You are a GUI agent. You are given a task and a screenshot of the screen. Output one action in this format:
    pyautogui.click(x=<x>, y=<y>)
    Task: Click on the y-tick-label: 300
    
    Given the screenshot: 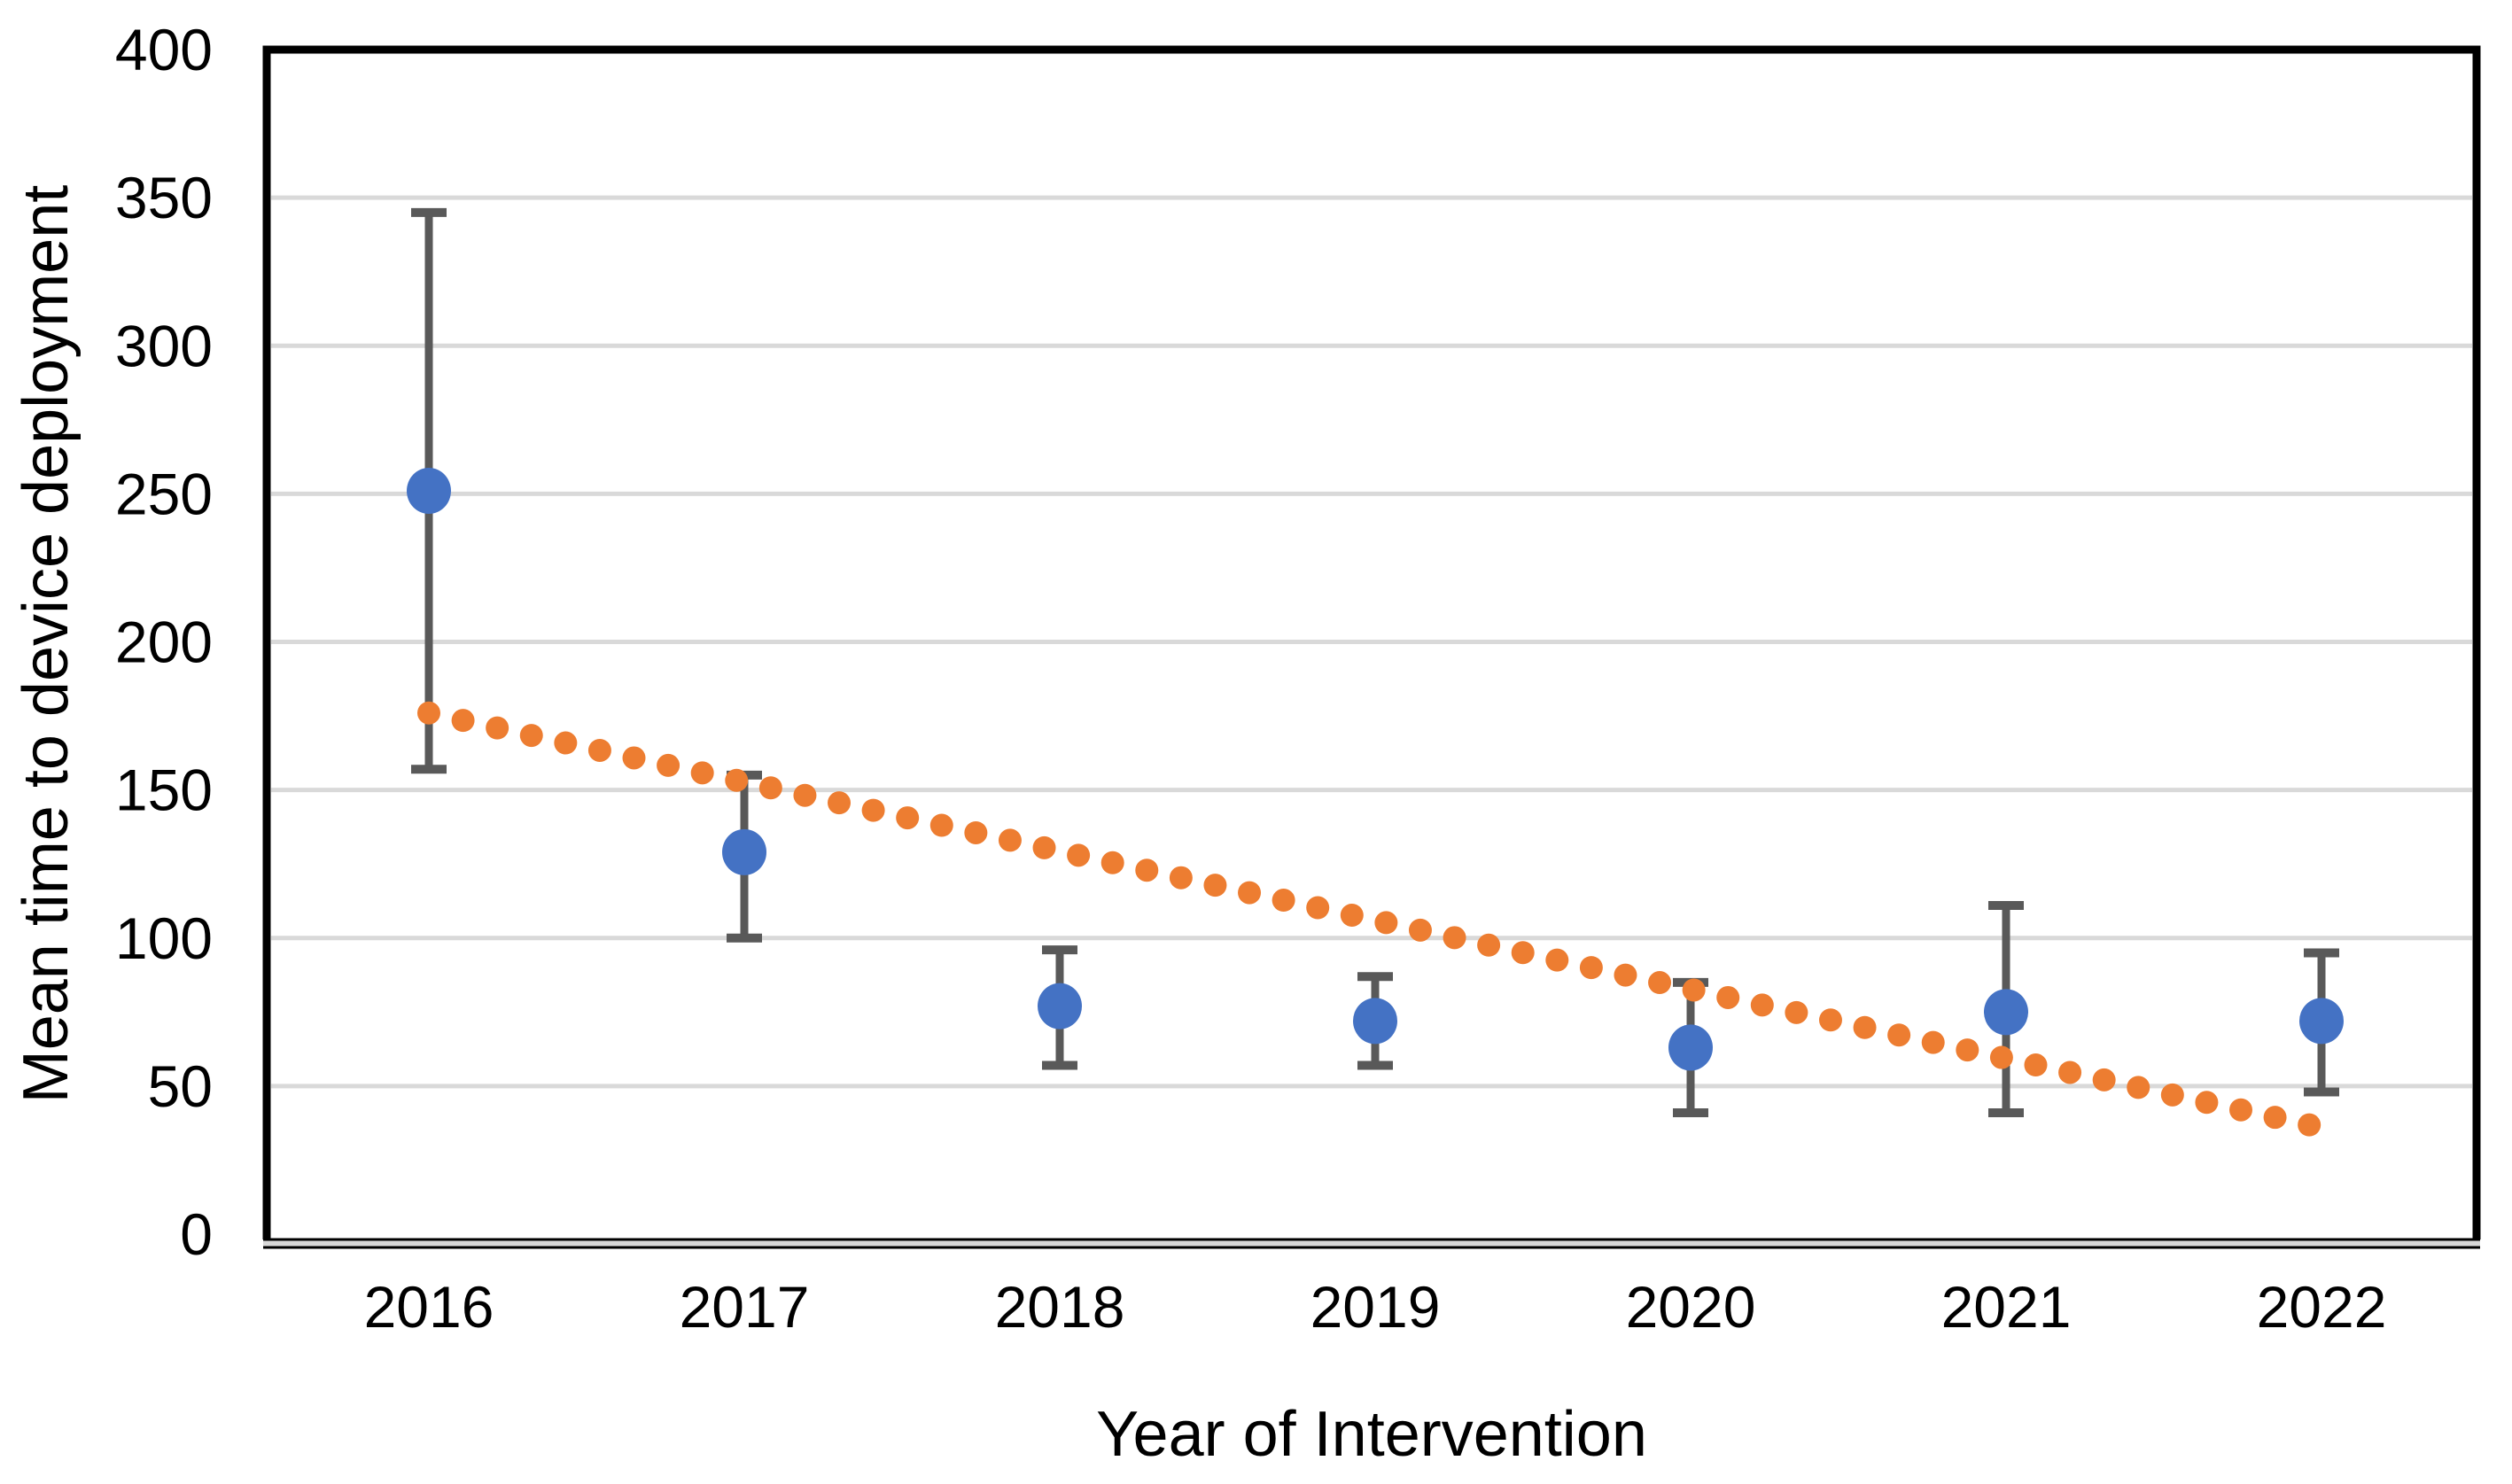 What is the action you would take?
    pyautogui.click(x=164, y=345)
    